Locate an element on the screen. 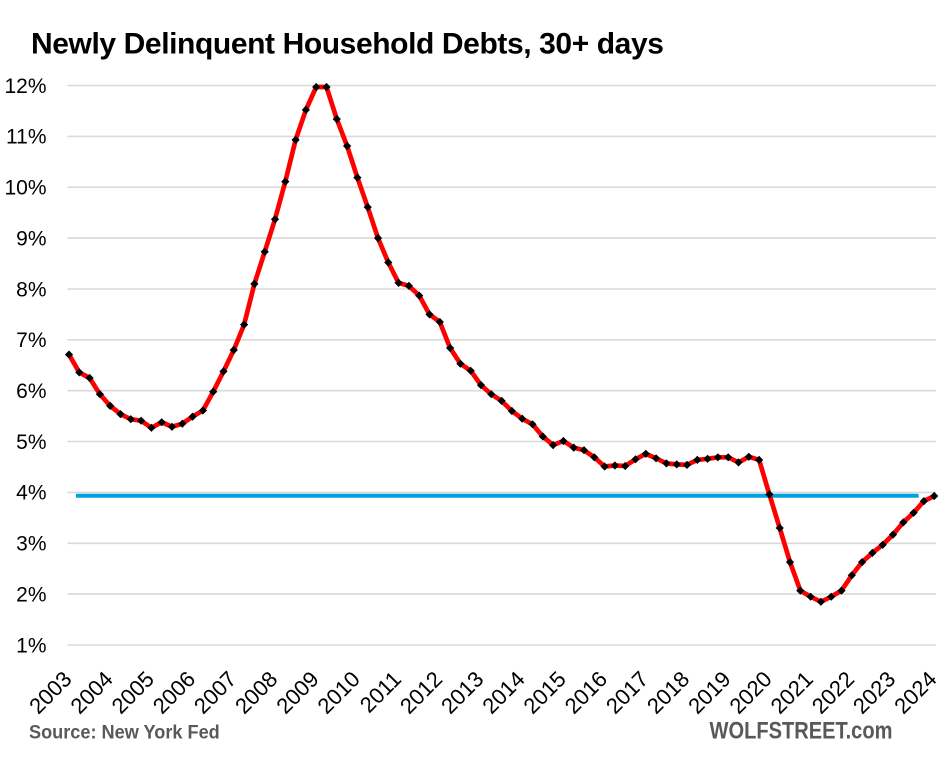  svg-text: 8% is located at coordinates (31, 289).